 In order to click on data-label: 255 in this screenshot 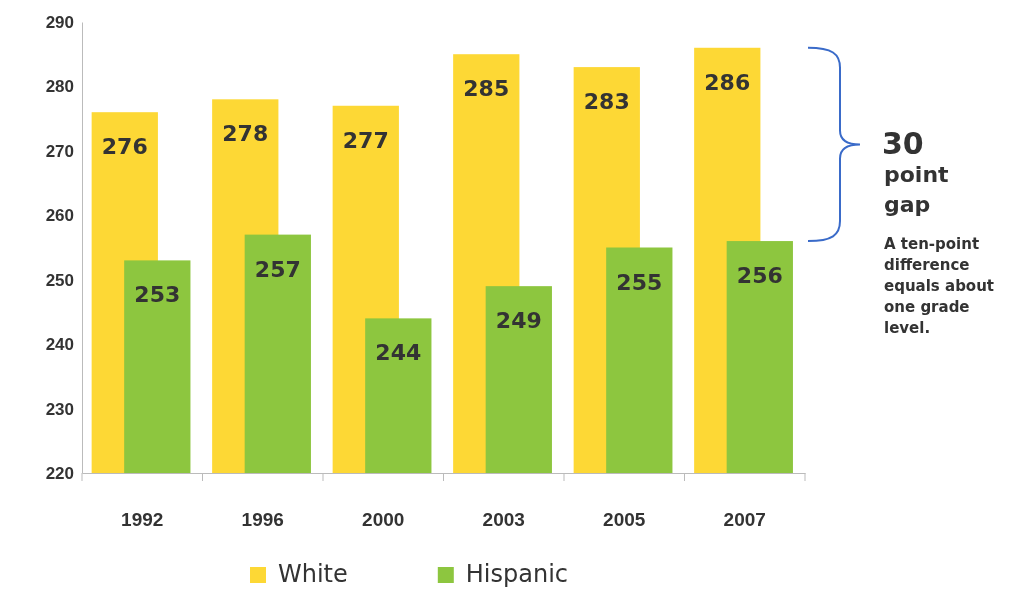, I will do `click(639, 282)`.